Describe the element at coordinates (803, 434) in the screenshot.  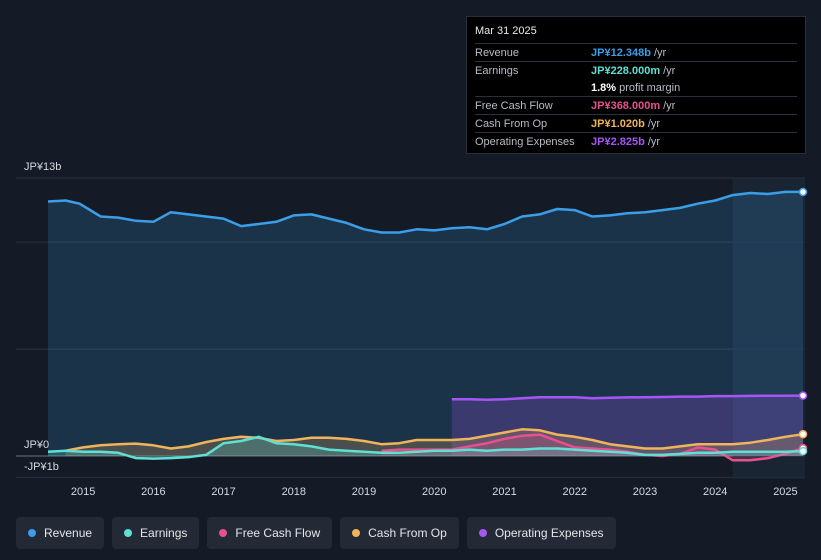
I see `cash-from-op-end-marker` at that location.